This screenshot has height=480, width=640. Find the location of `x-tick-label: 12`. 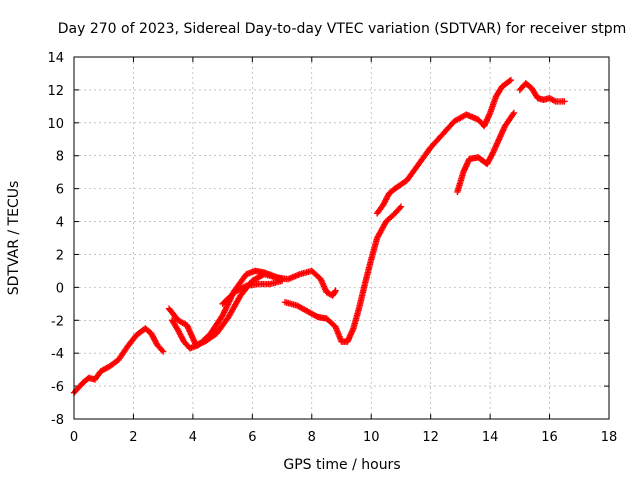

x-tick-label: 12 is located at coordinates (430, 437).